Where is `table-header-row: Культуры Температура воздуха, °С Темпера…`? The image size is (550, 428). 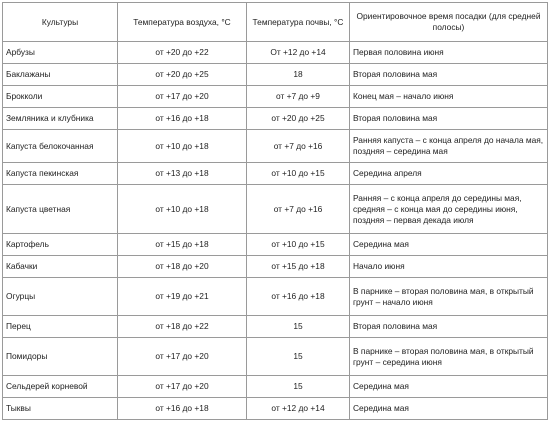 table-header-row: Культуры Температура воздуха, °С Темпера… is located at coordinates (275, 22).